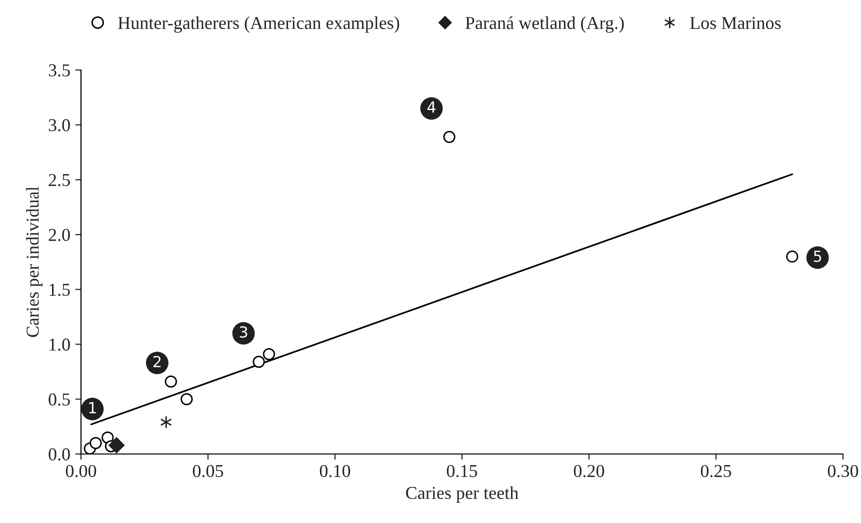  Describe the element at coordinates (589, 471) in the screenshot. I see `x-tick-label: 0.20` at that location.